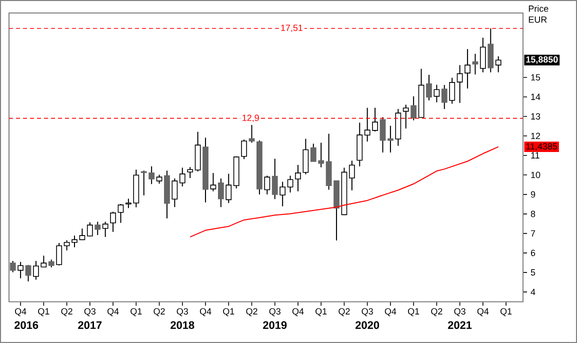 The image size is (577, 343). What do you see at coordinates (535, 97) in the screenshot?
I see `y-tick-label: 14` at bounding box center [535, 97].